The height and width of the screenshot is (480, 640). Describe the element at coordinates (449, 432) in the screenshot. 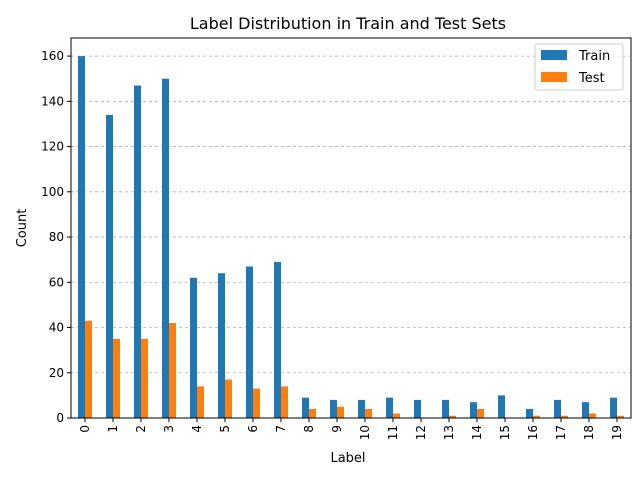

I see `x-tick-label: 13` at that location.